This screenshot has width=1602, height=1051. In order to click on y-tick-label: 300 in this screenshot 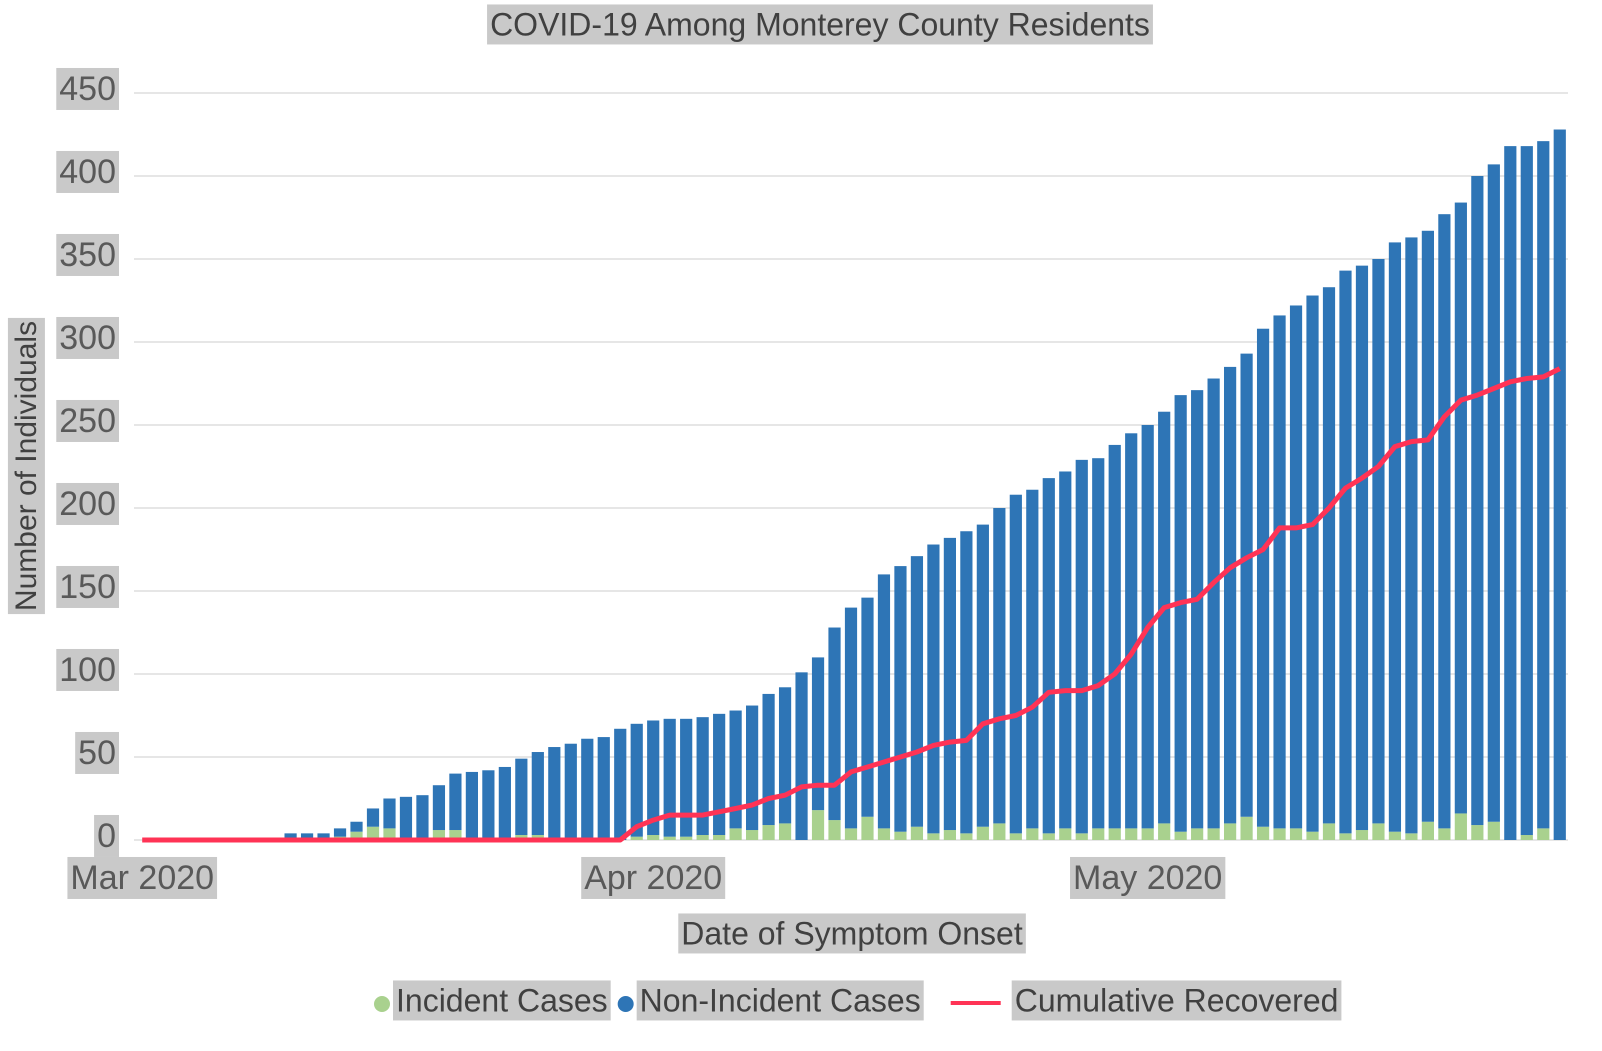, I will do `click(87, 338)`.